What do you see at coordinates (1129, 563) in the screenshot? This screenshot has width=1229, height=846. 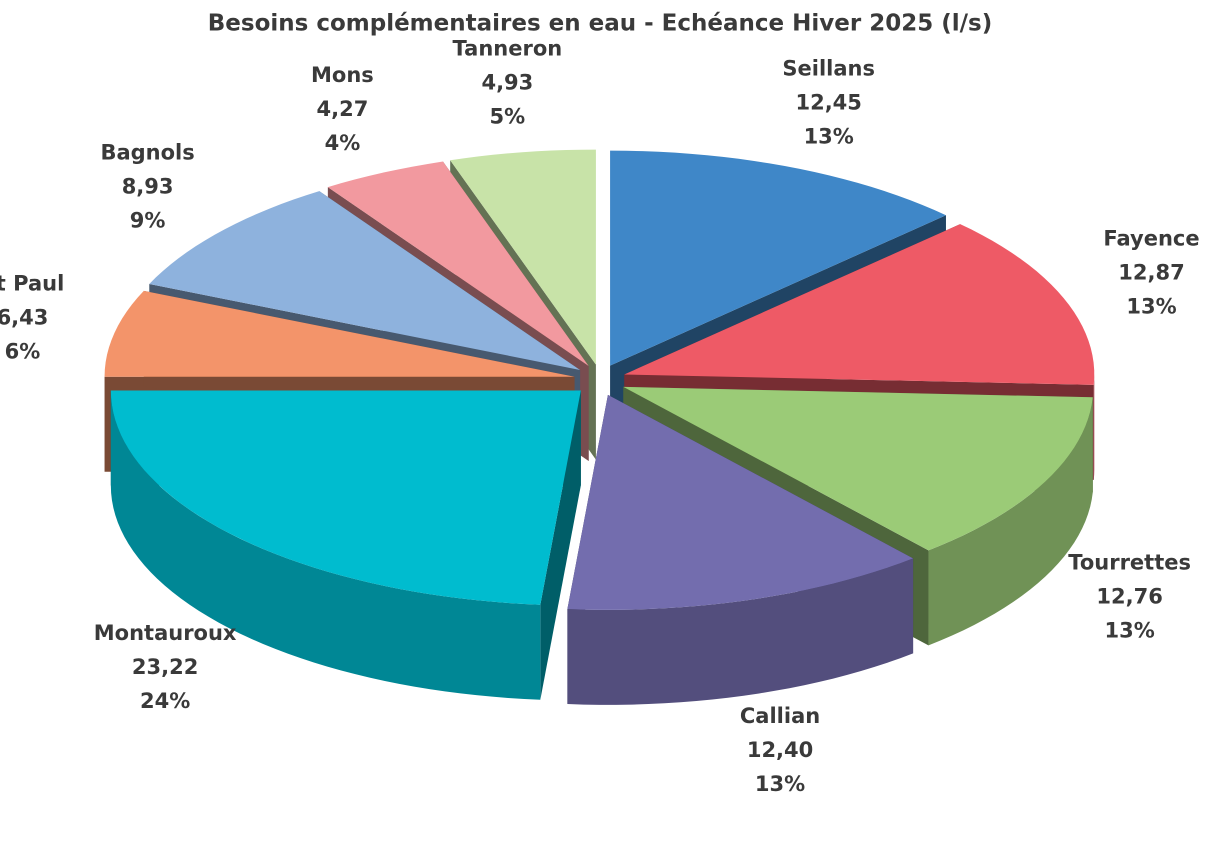 I see `data-label: Tourrettes` at bounding box center [1129, 563].